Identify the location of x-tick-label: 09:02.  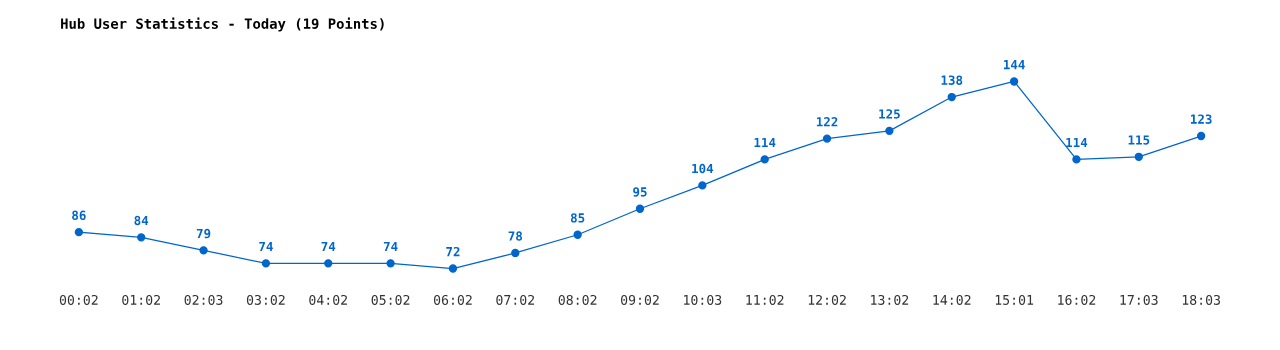
(640, 299).